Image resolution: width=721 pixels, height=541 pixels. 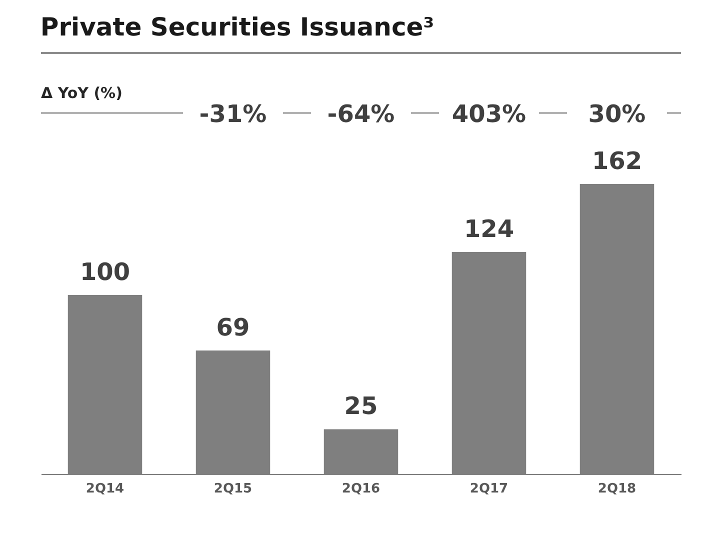 What do you see at coordinates (233, 114) in the screenshot?
I see `text: -31%` at bounding box center [233, 114].